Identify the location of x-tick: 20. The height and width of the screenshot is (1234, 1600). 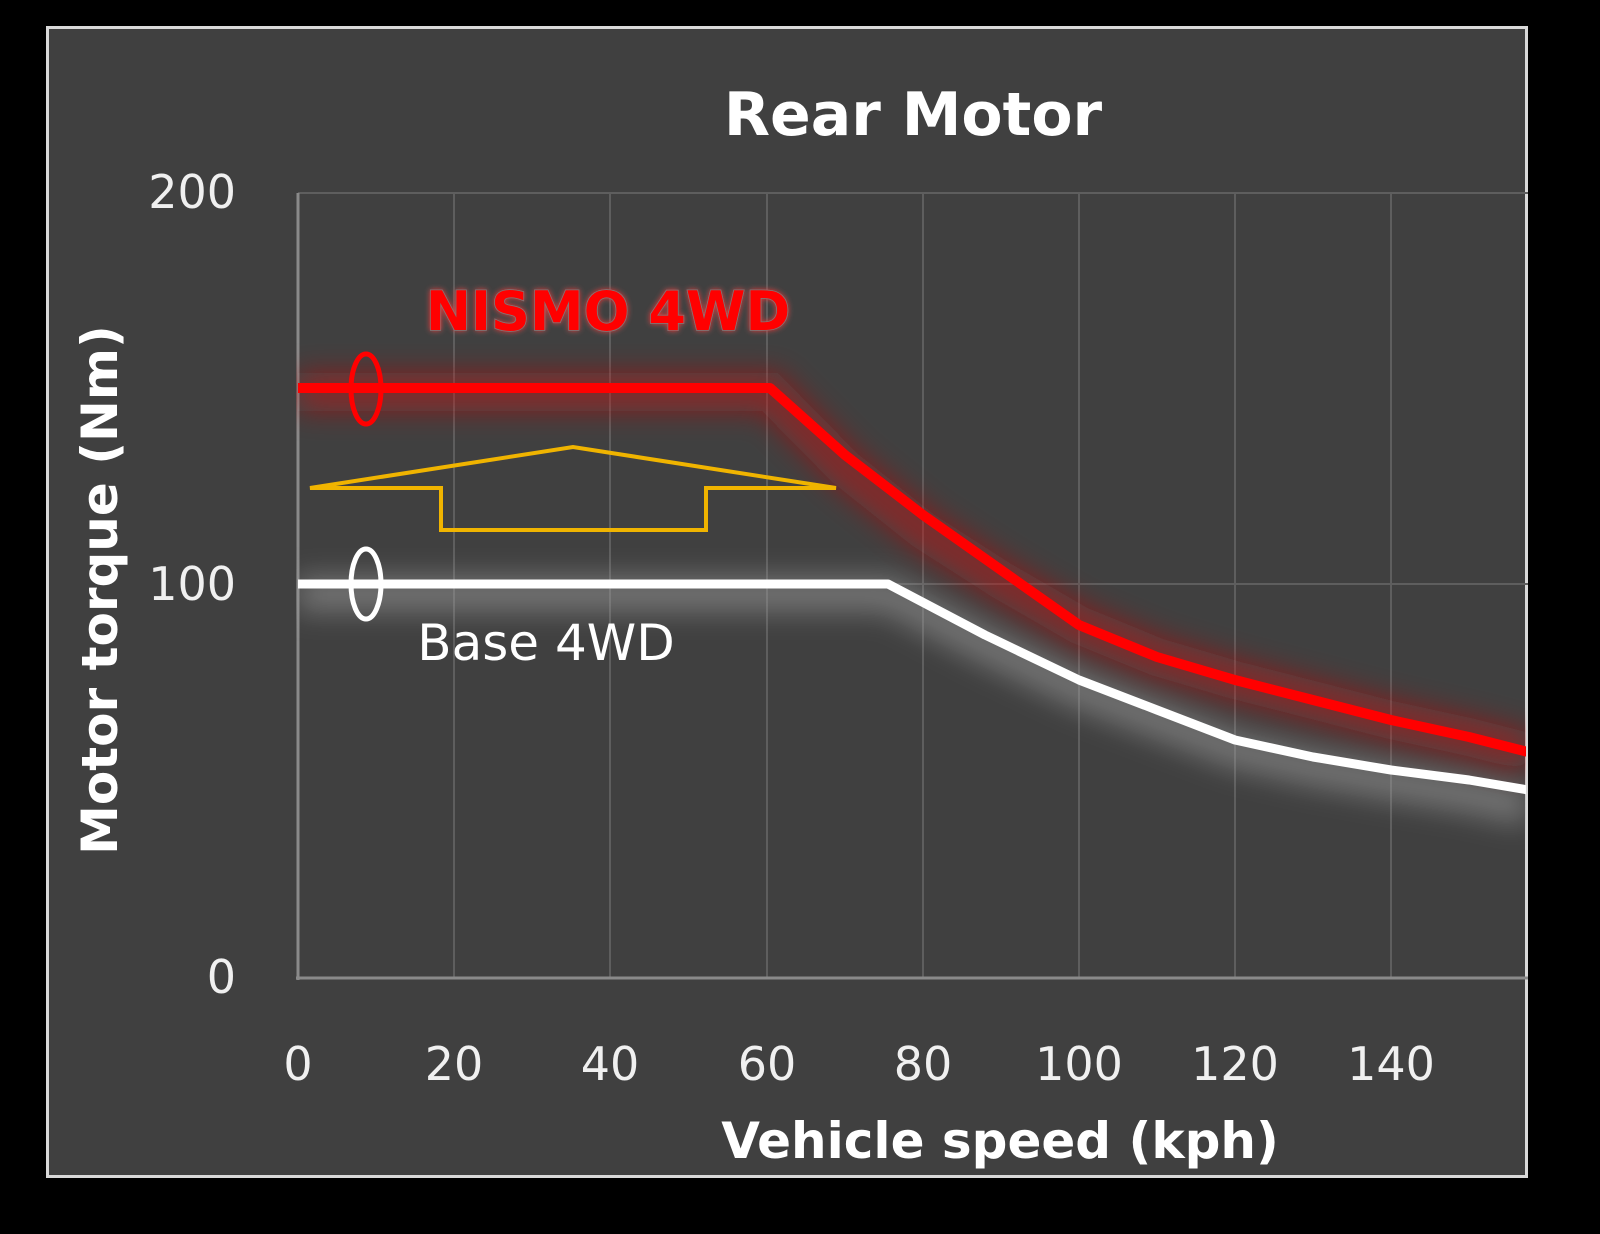
(454, 1064).